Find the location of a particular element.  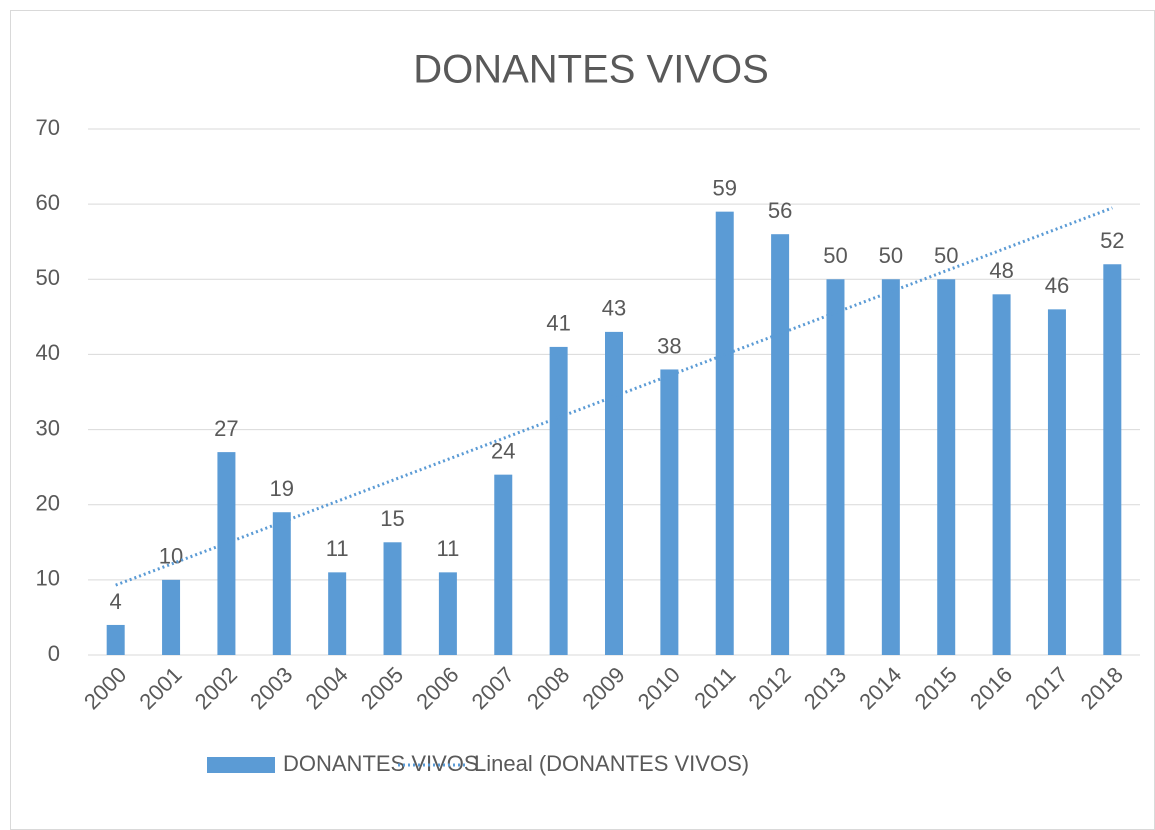

y-tick-label: 10 is located at coordinates (48, 578).